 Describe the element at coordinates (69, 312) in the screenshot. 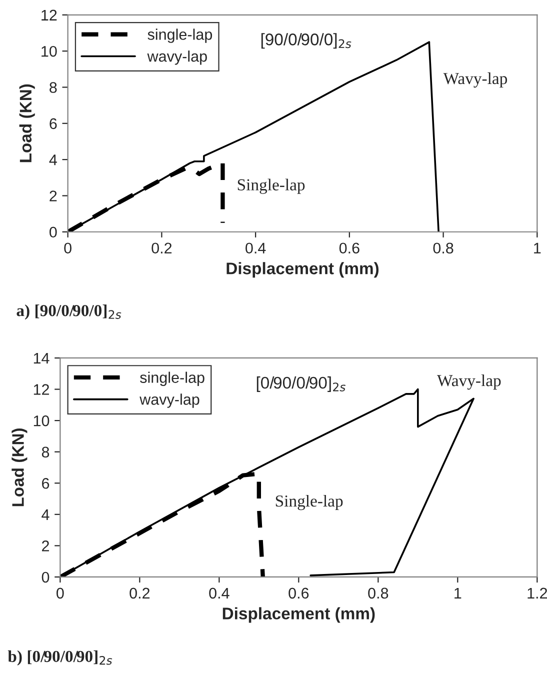

I see `text: a) [90/0/90/0]$_{2s}$` at that location.